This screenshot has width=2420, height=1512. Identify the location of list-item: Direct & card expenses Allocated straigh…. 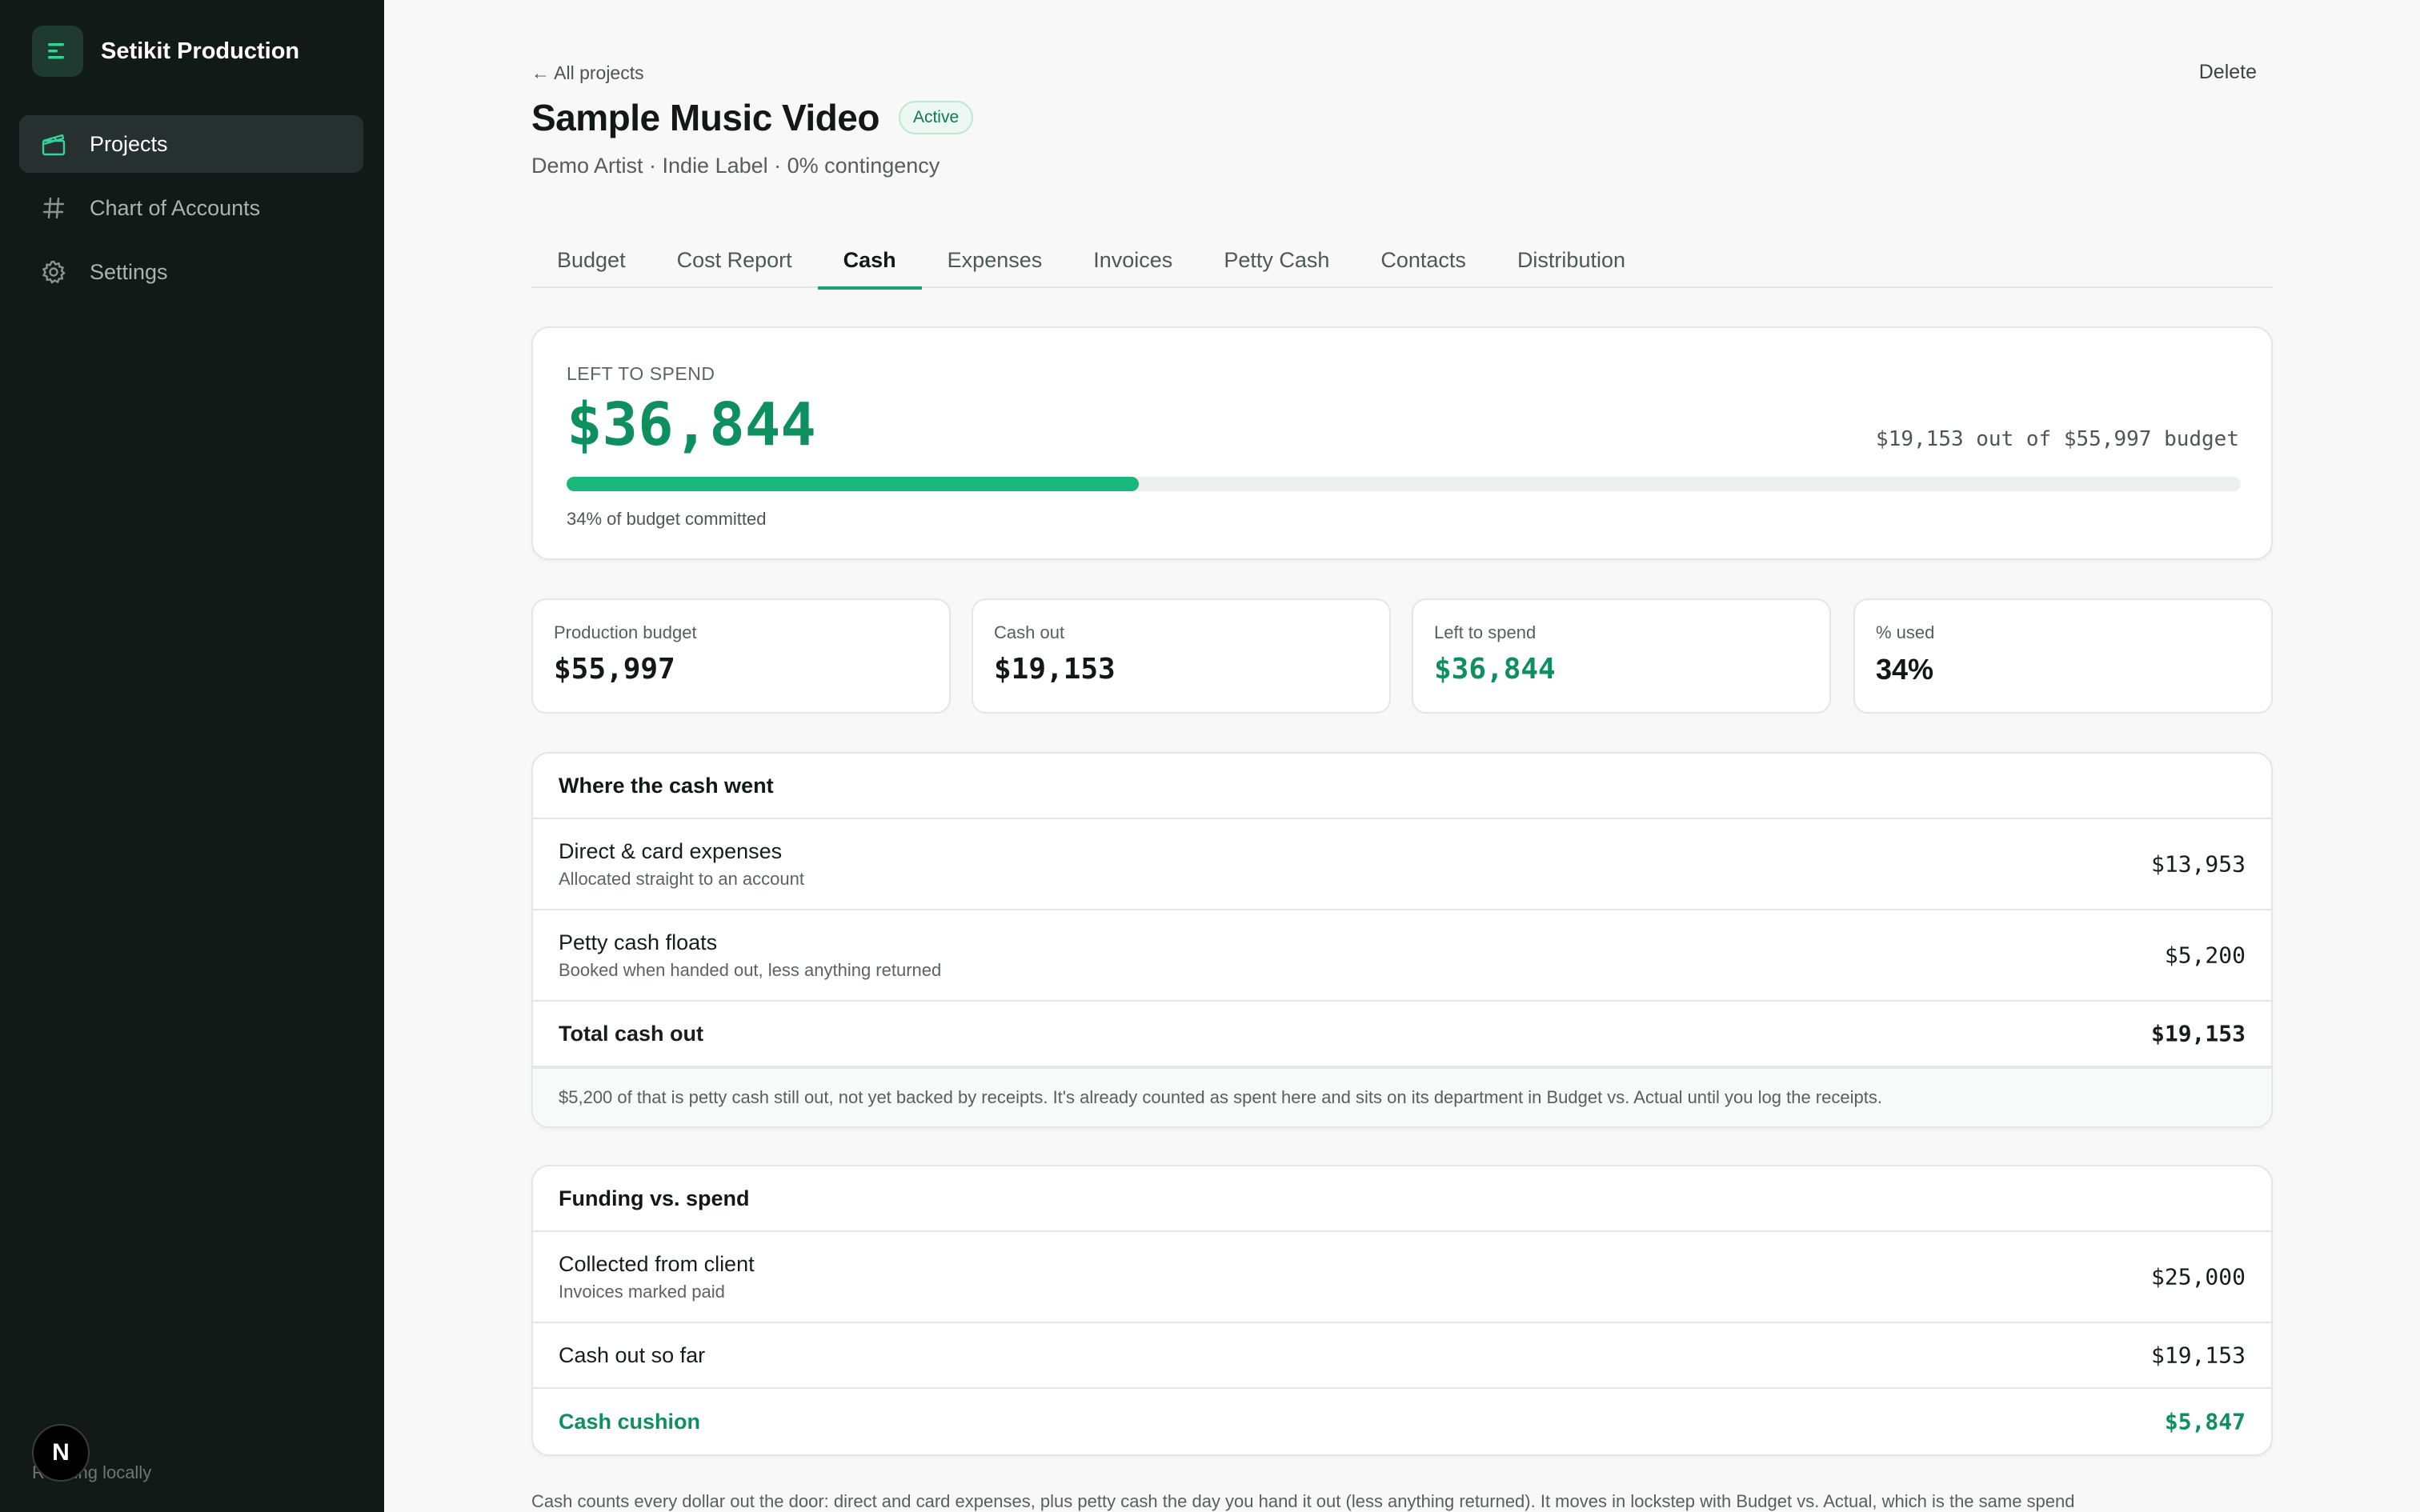
(1402, 864).